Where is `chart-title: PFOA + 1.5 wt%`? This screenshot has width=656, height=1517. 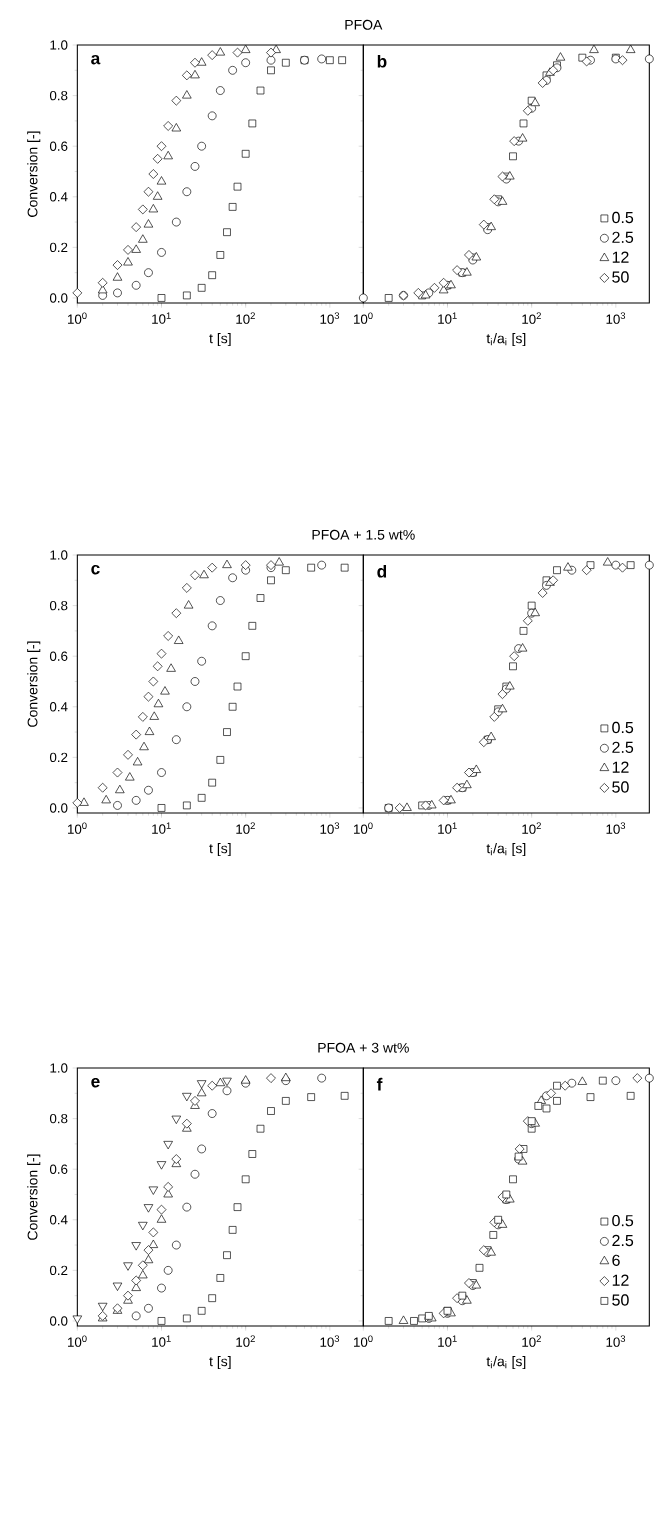 chart-title: PFOA + 1.5 wt% is located at coordinates (363, 534).